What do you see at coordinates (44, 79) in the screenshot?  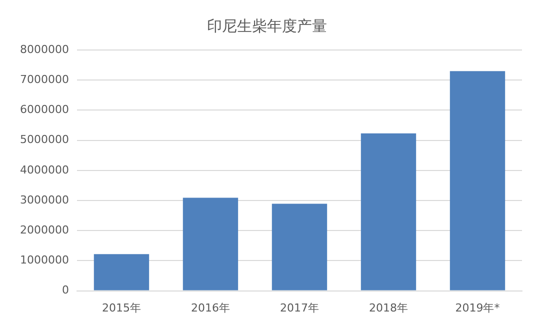 I see `y-tick-label: 7000000` at bounding box center [44, 79].